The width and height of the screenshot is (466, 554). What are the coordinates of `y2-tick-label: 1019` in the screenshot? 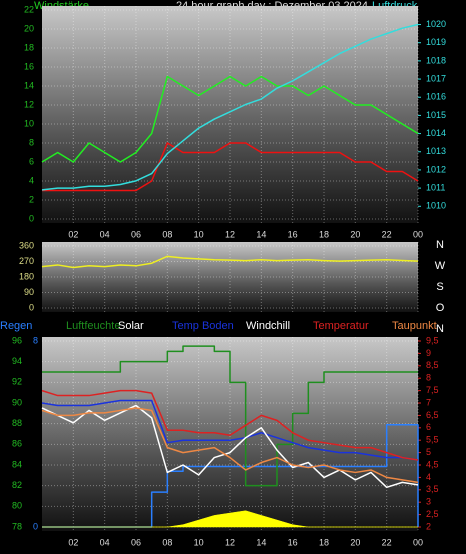 It's located at (436, 42).